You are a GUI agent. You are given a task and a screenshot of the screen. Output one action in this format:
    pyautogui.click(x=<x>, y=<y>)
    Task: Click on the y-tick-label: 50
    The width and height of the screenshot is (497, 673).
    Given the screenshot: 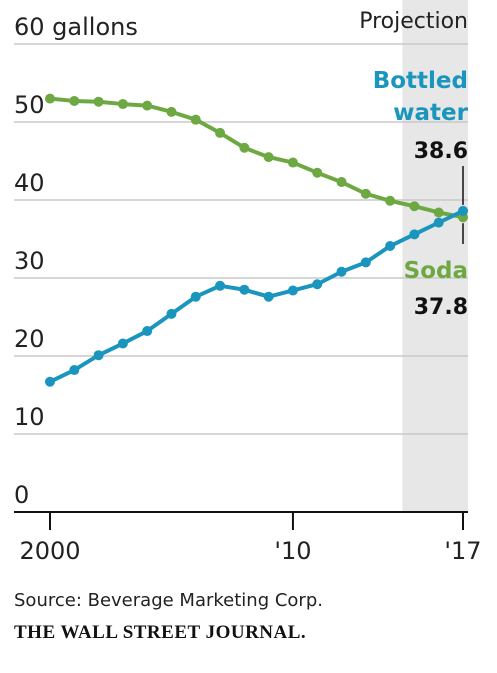 What is the action you would take?
    pyautogui.click(x=29, y=105)
    